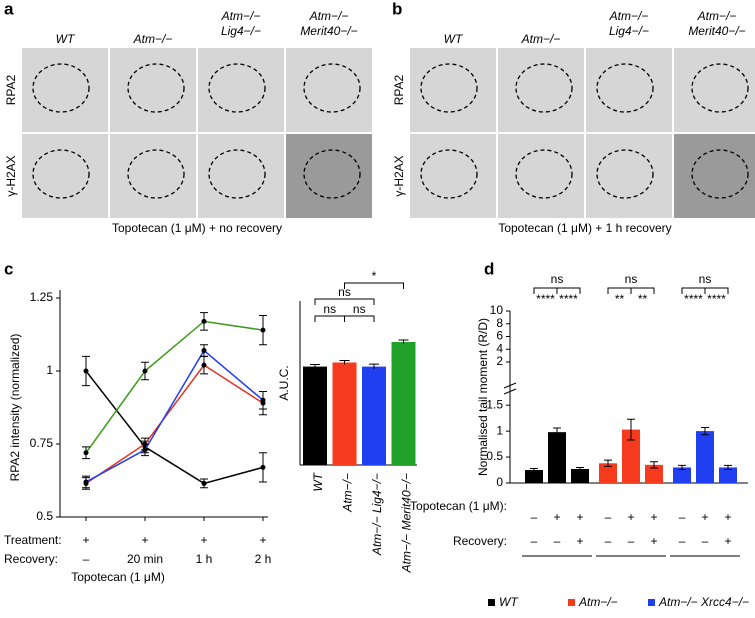 This screenshot has width=755, height=618. I want to click on y-tick-label: 1.5, so click(494, 404).